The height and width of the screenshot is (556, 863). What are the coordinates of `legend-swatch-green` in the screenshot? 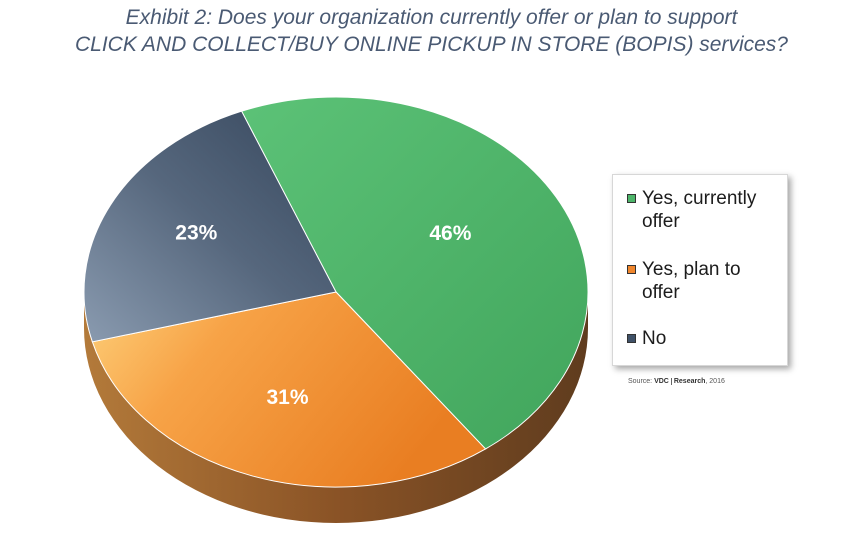 It's located at (631, 198).